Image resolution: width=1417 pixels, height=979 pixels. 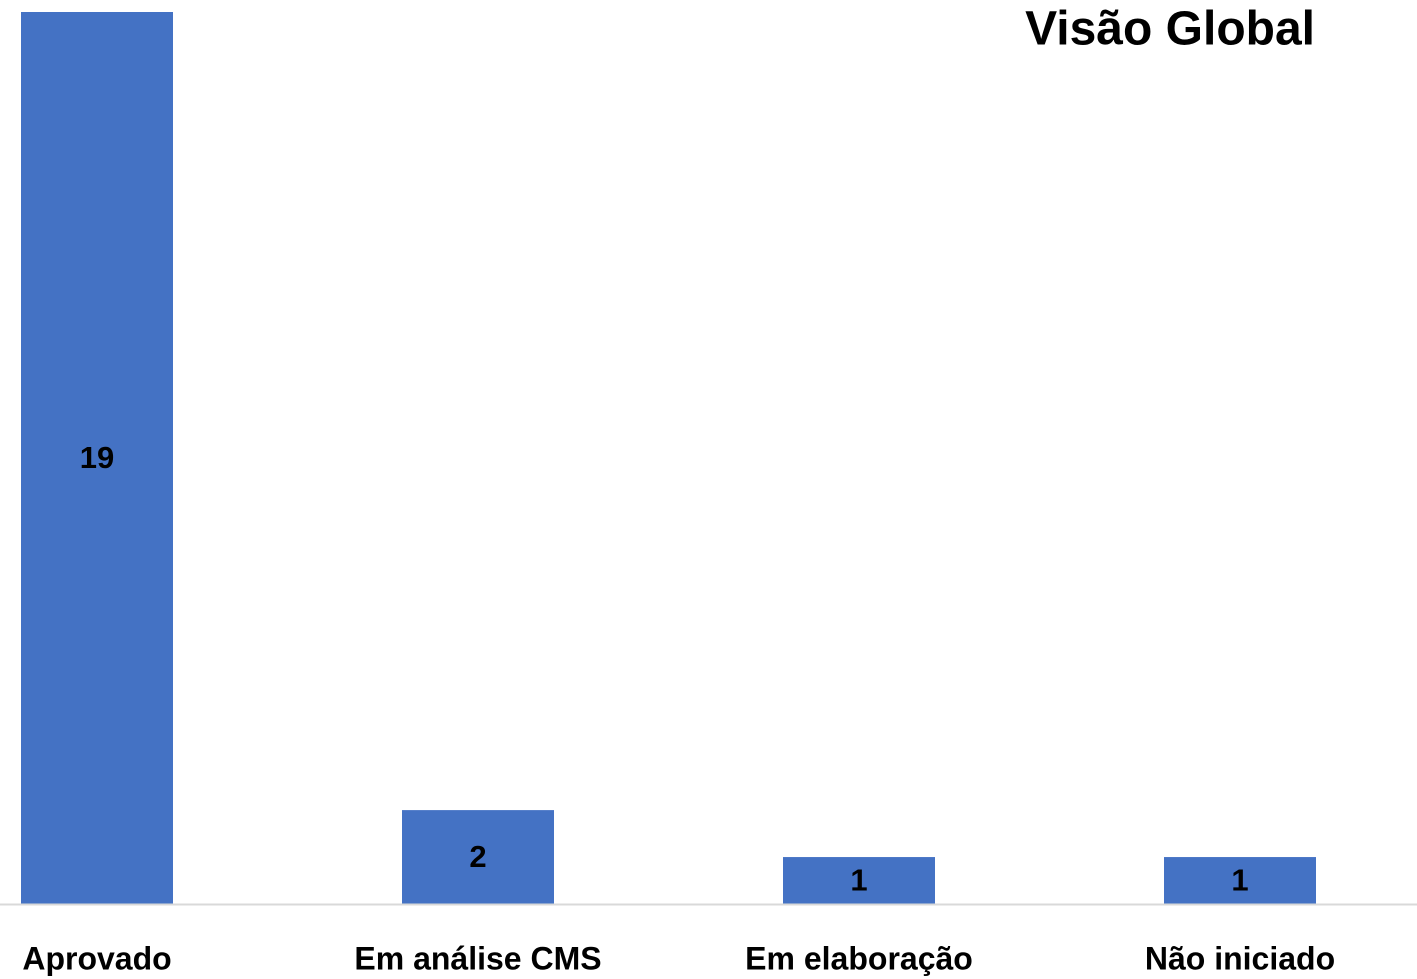 What do you see at coordinates (1170, 29) in the screenshot?
I see `chart-title: Visão Global` at bounding box center [1170, 29].